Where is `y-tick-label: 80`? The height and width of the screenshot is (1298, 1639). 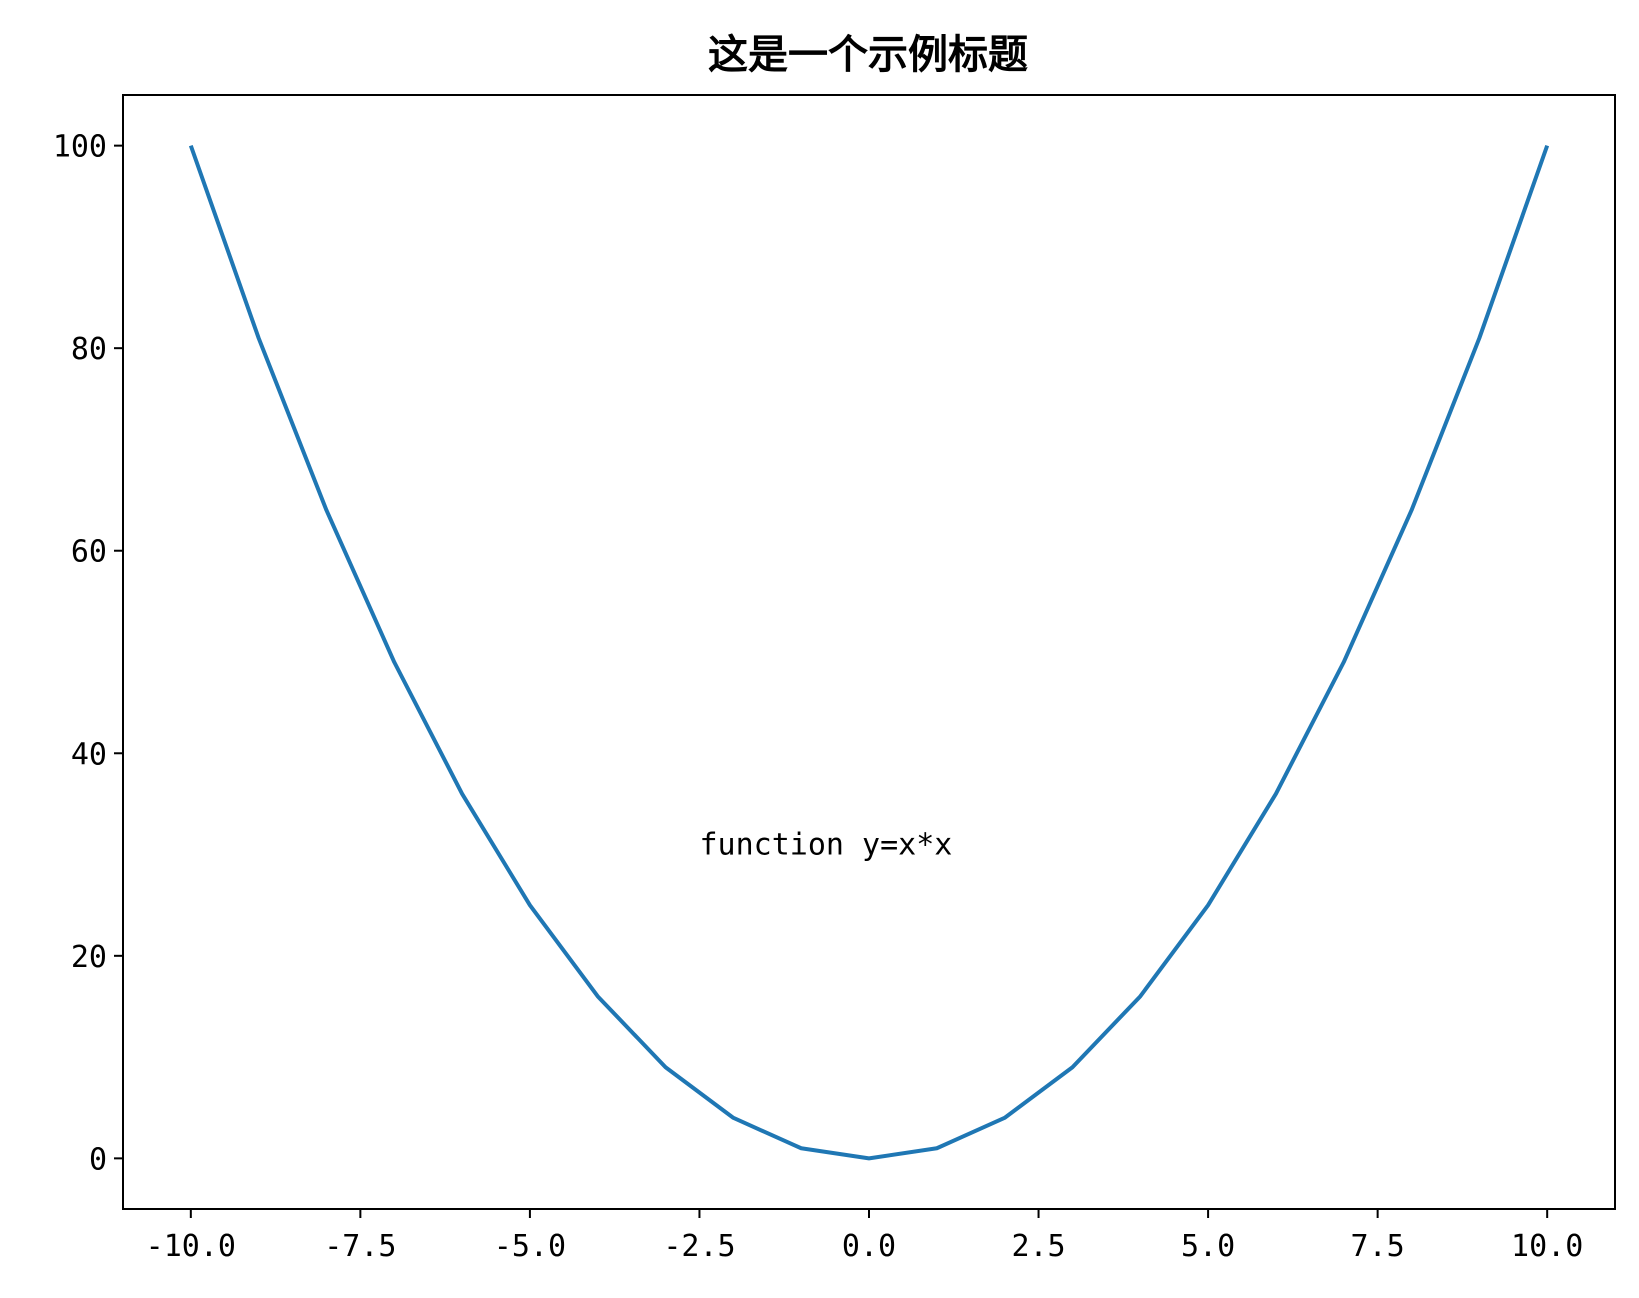 y-tick-label: 80 is located at coordinates (89, 349).